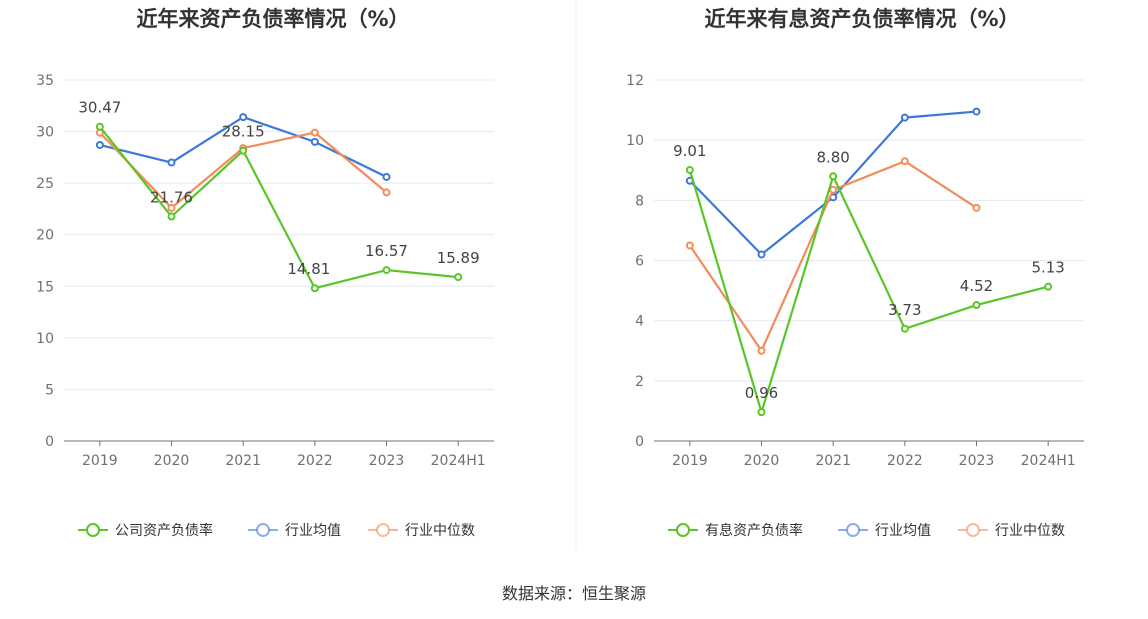  Describe the element at coordinates (1047, 268) in the screenshot. I see `data-label: 5.13` at that location.